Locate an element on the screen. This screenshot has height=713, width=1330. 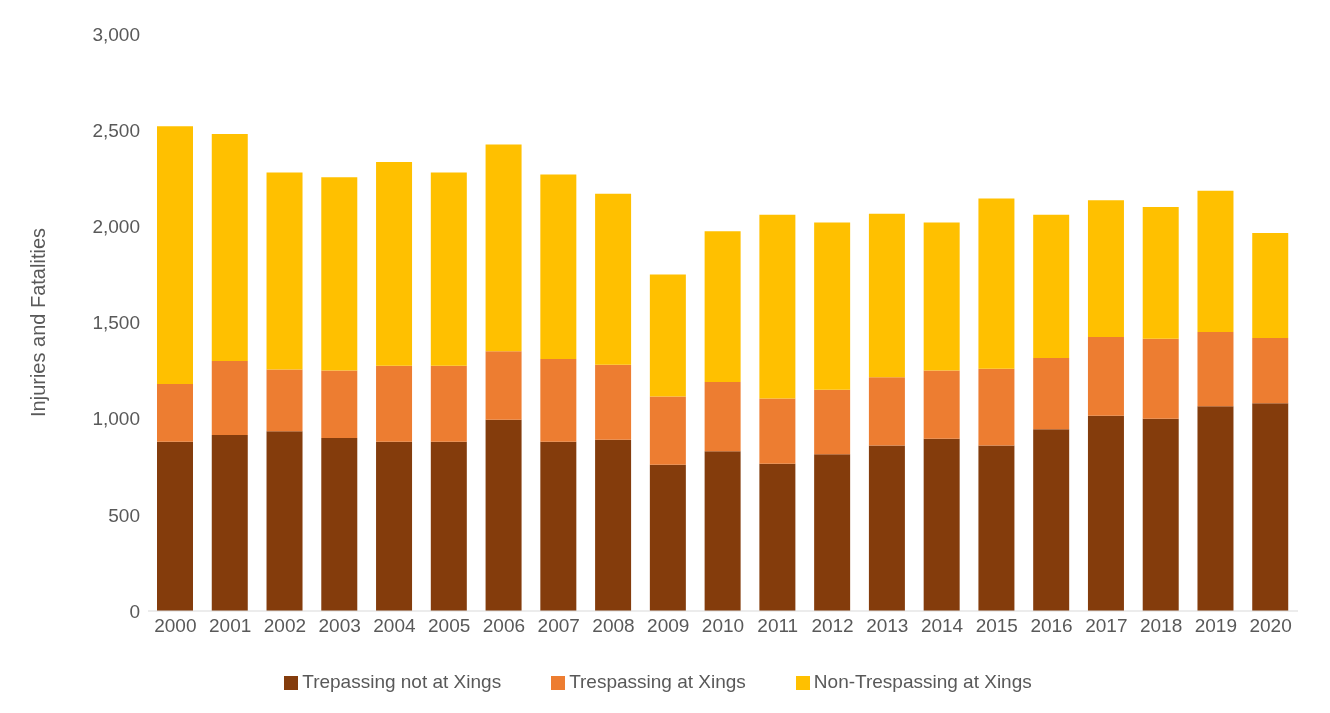
y-tick-label: 2,000 is located at coordinates (116, 227).